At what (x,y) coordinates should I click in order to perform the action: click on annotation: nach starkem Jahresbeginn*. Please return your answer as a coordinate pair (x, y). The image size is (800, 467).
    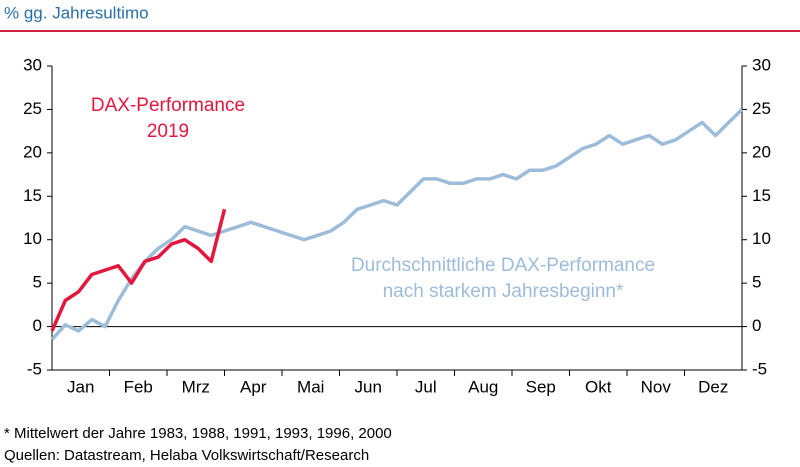
    Looking at the image, I should click on (503, 291).